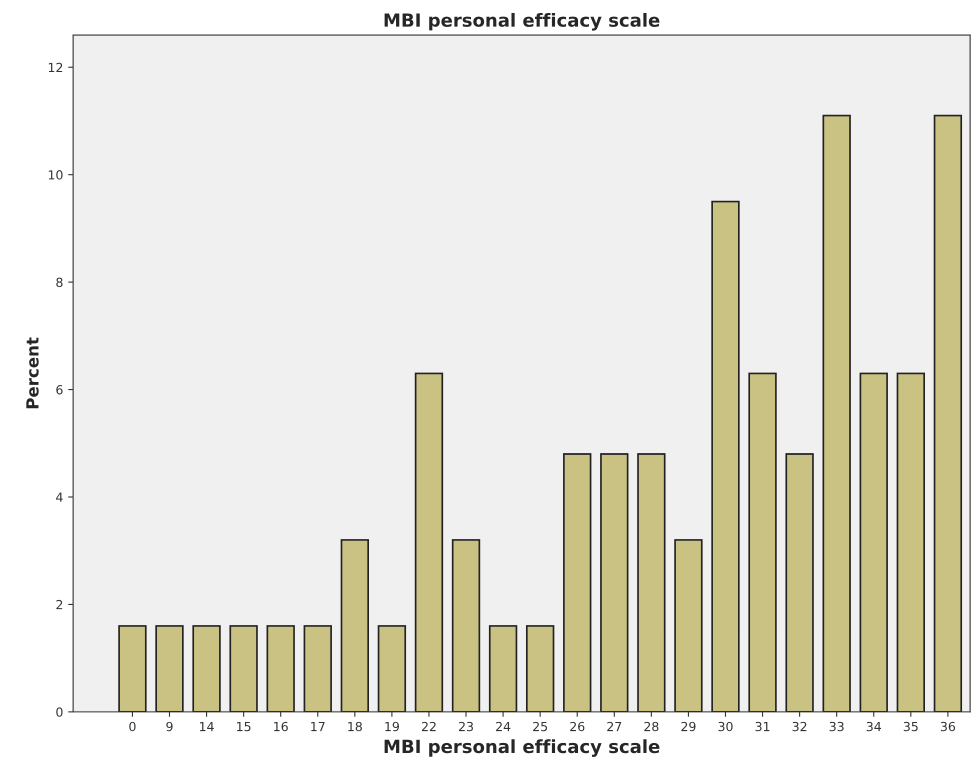 The width and height of the screenshot is (975, 778). I want to click on y-tick-label: 10, so click(55, 175).